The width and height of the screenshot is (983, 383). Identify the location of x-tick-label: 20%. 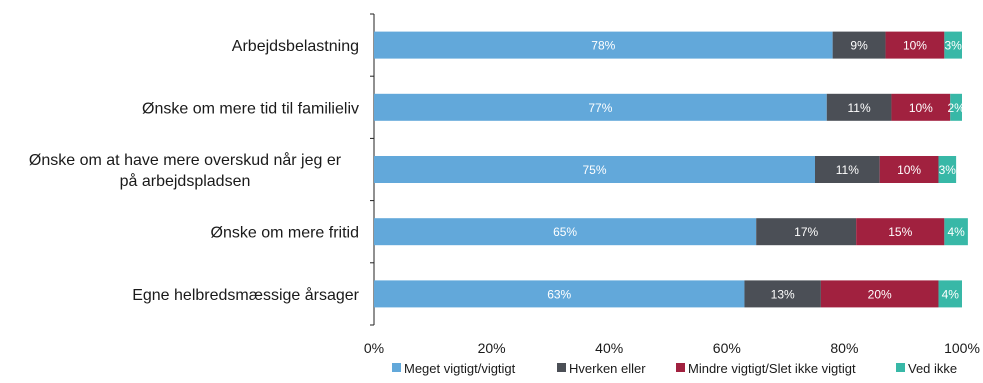
(492, 348).